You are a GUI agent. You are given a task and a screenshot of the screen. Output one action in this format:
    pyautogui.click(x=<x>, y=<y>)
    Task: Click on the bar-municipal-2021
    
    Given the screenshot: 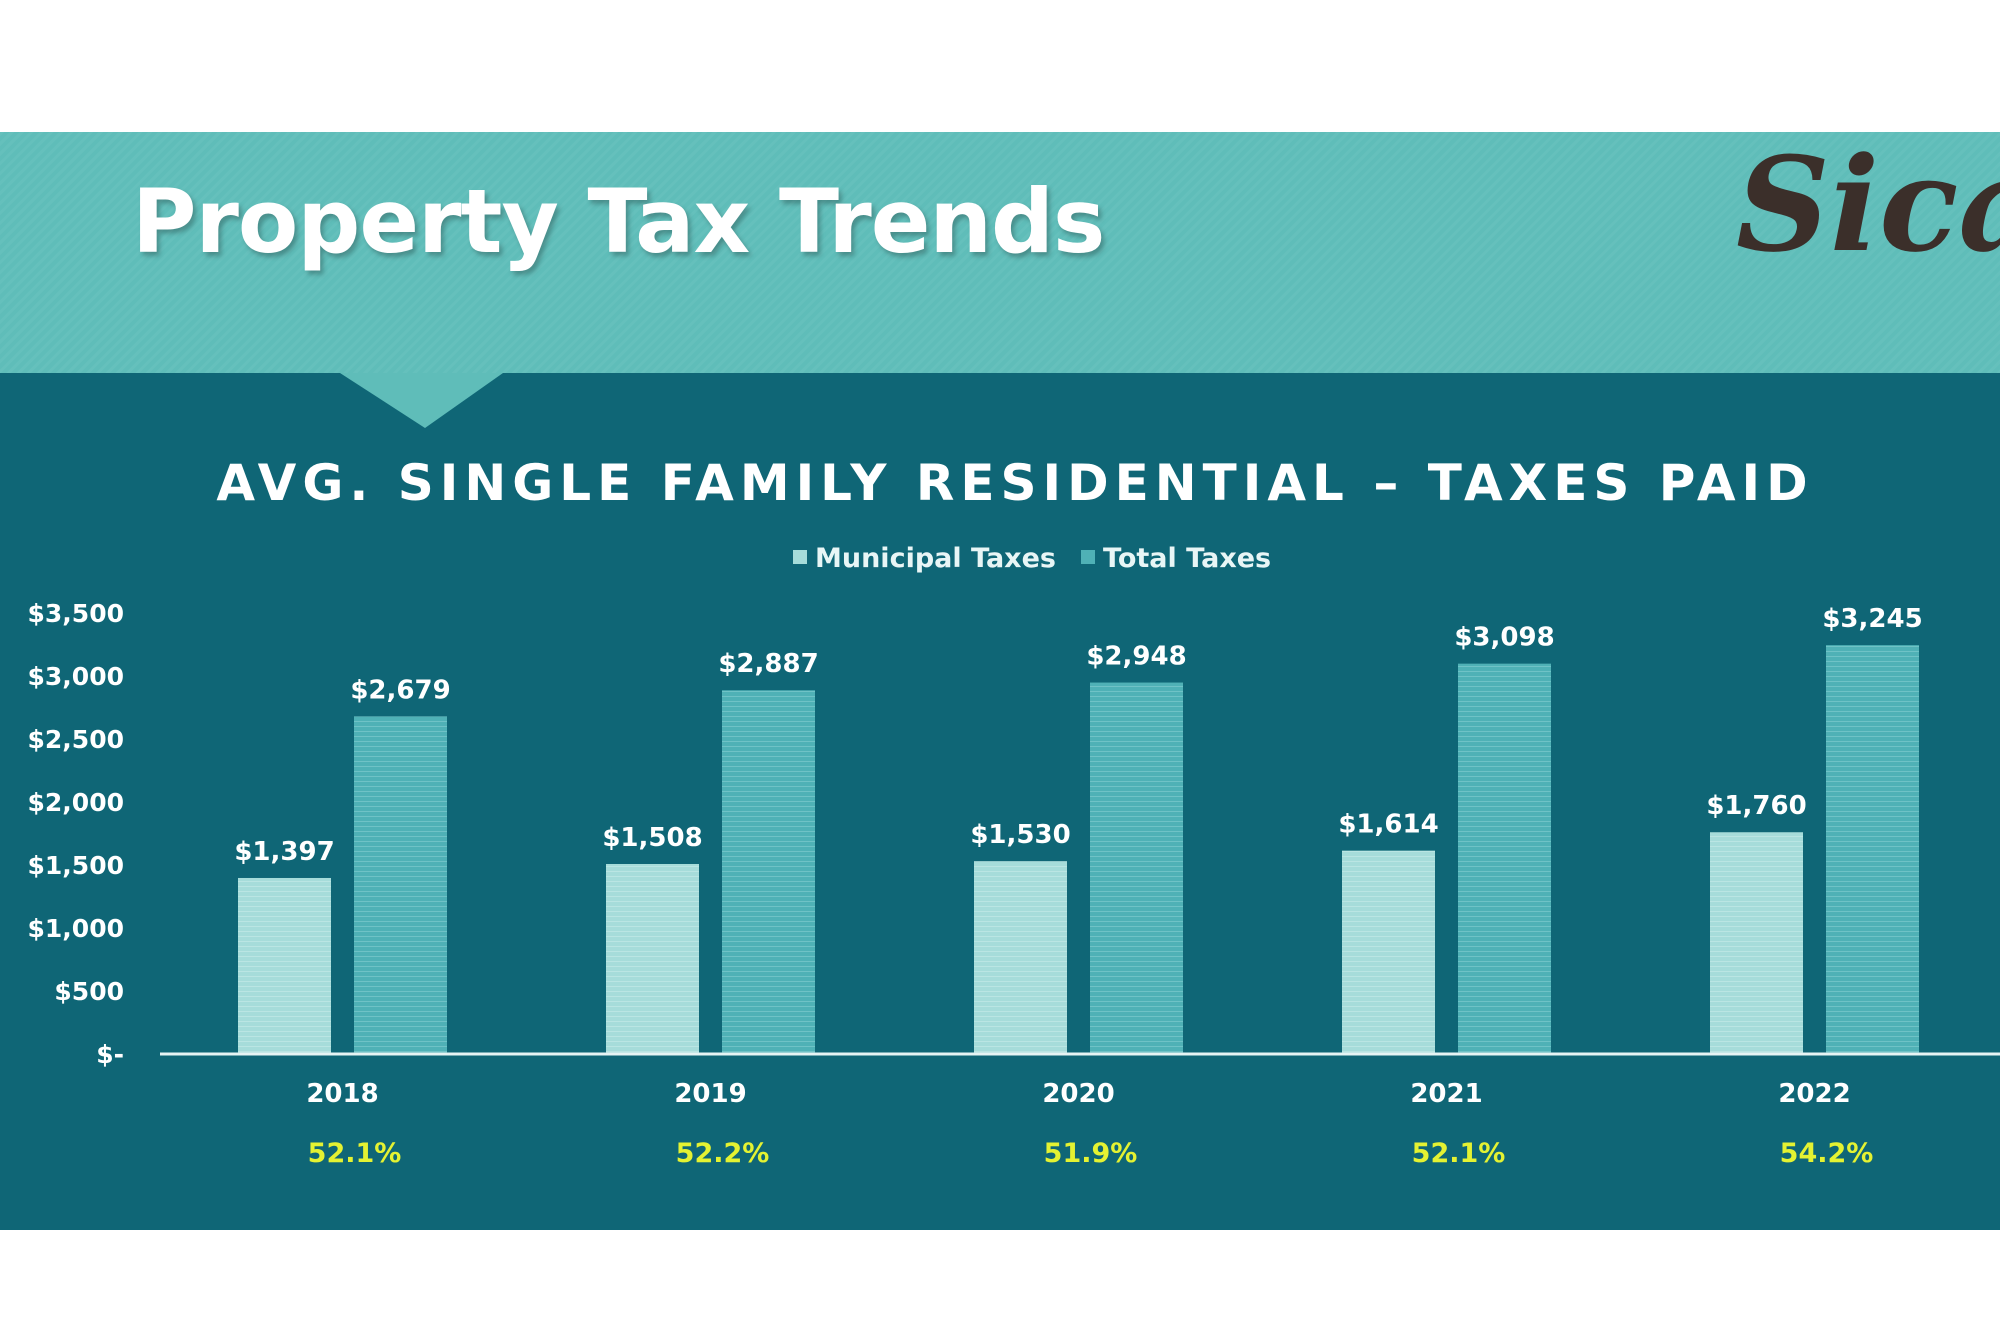 What is the action you would take?
    pyautogui.click(x=1388, y=952)
    